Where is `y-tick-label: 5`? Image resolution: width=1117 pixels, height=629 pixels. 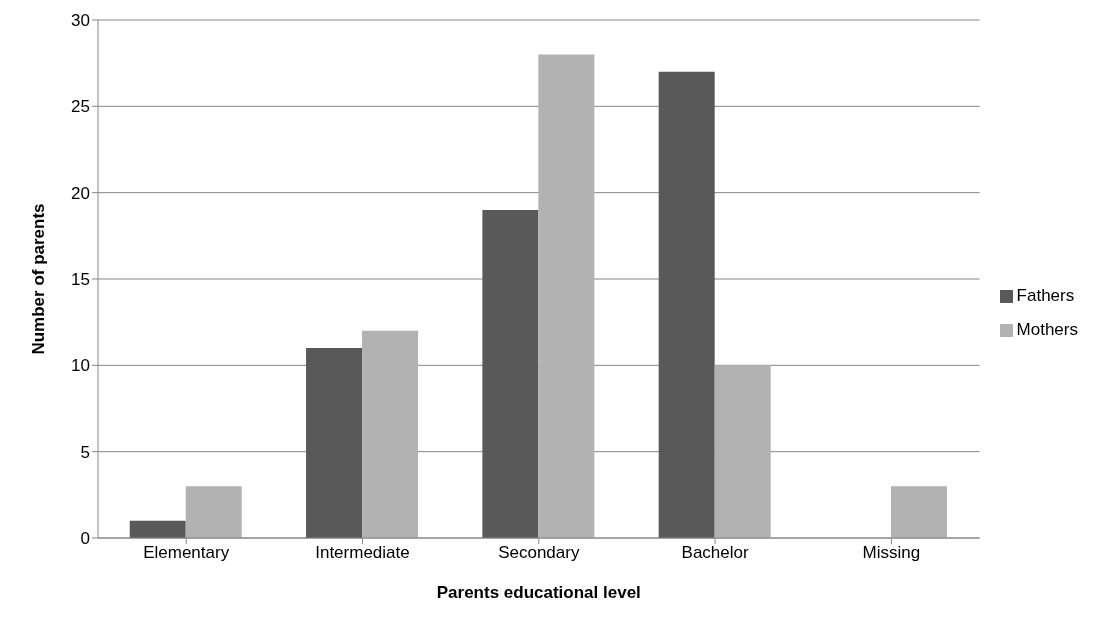 y-tick-label: 5 is located at coordinates (85, 452).